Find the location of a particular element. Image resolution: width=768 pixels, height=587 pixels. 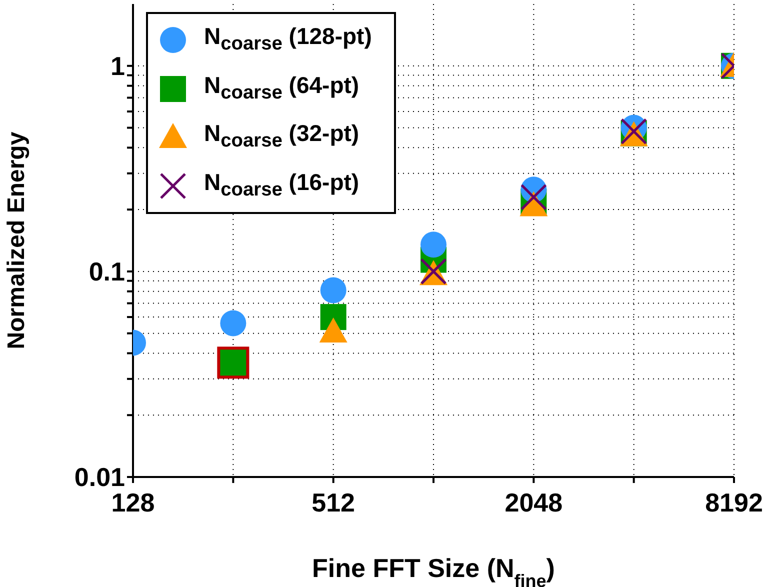

legend-label: N$_{coarse}$ (32-pt) is located at coordinates (282, 136).